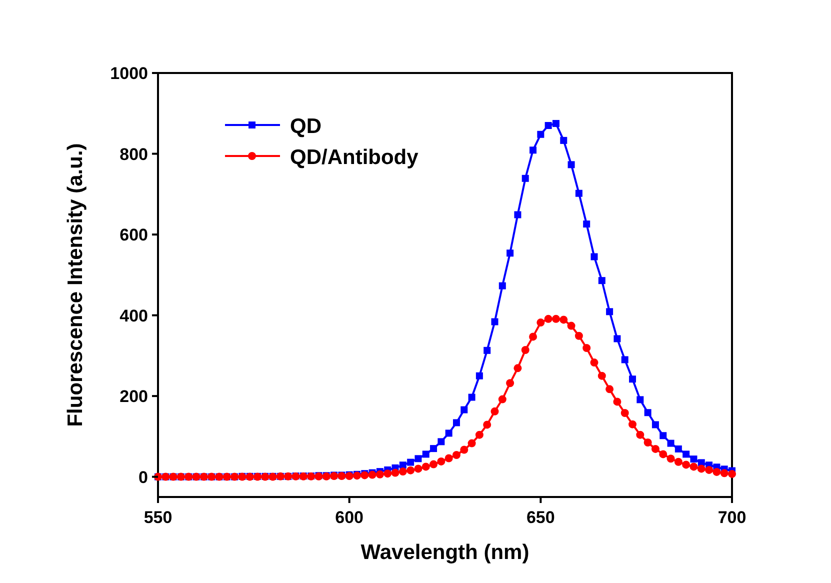 Image resolution: width=831 pixels, height=583 pixels. Describe the element at coordinates (354, 157) in the screenshot. I see `legend-label: QD/Antibody` at that location.